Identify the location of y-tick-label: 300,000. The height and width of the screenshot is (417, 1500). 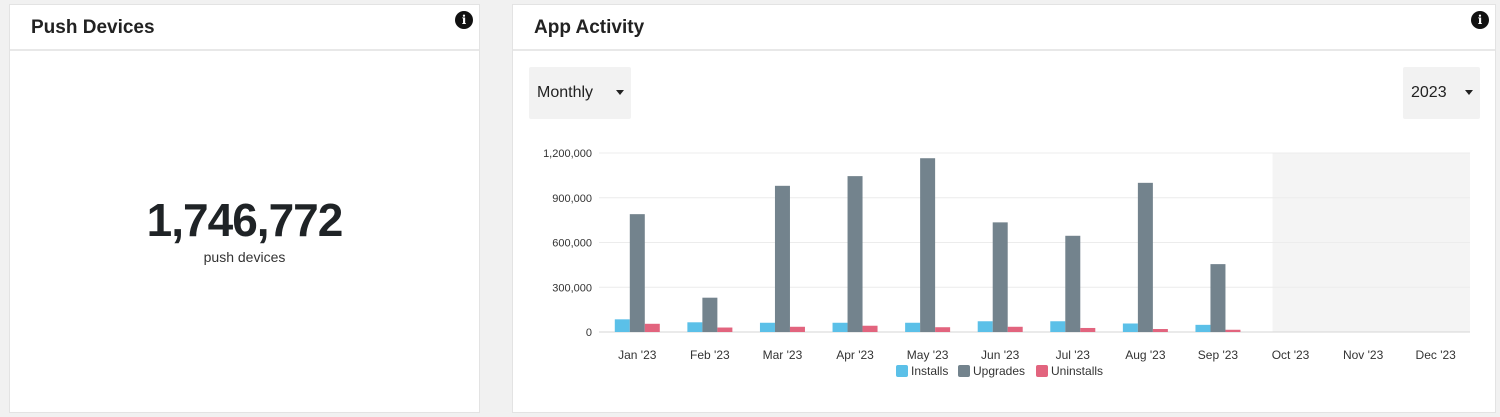
(572, 288).